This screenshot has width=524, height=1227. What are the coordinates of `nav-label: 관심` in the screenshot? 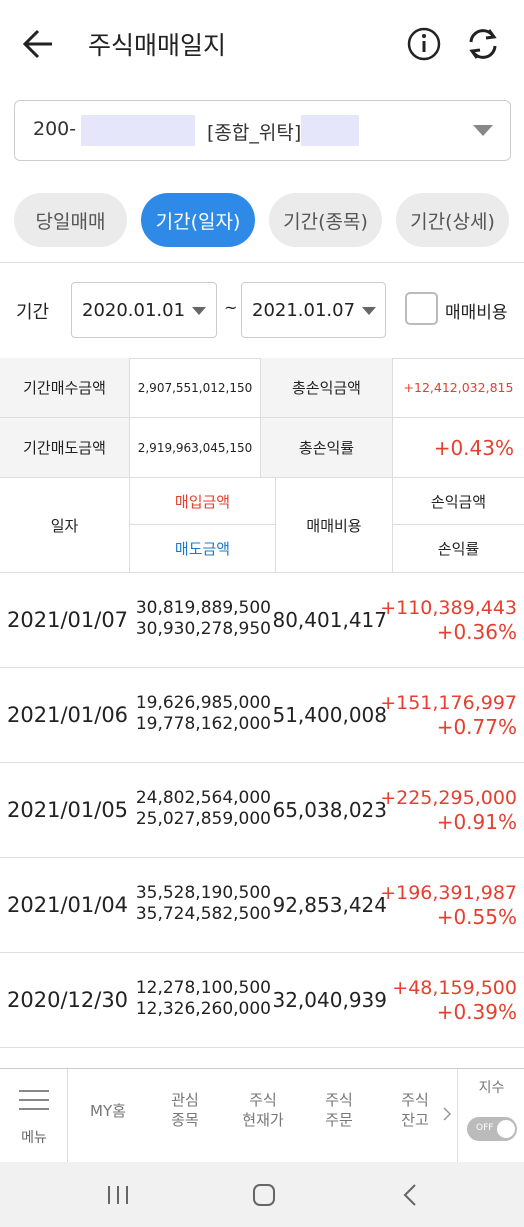 It's located at (185, 1100).